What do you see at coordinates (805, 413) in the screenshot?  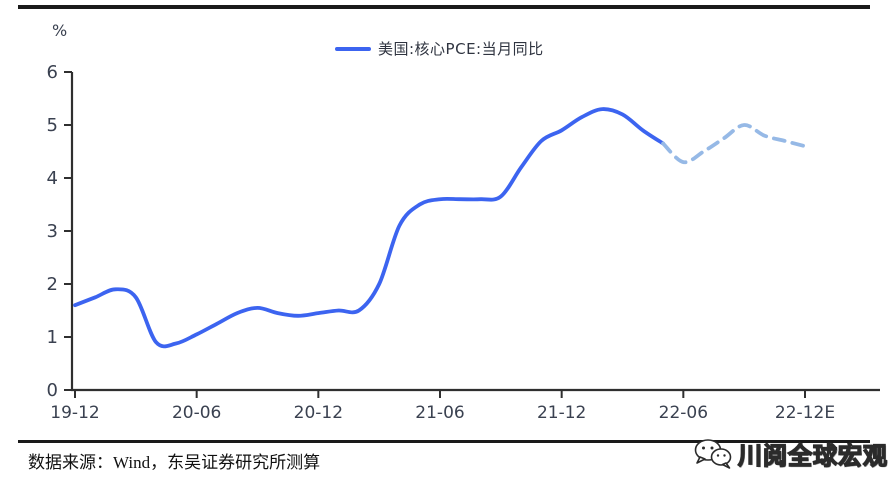 I see `x-tick-label: 22-12E` at bounding box center [805, 413].